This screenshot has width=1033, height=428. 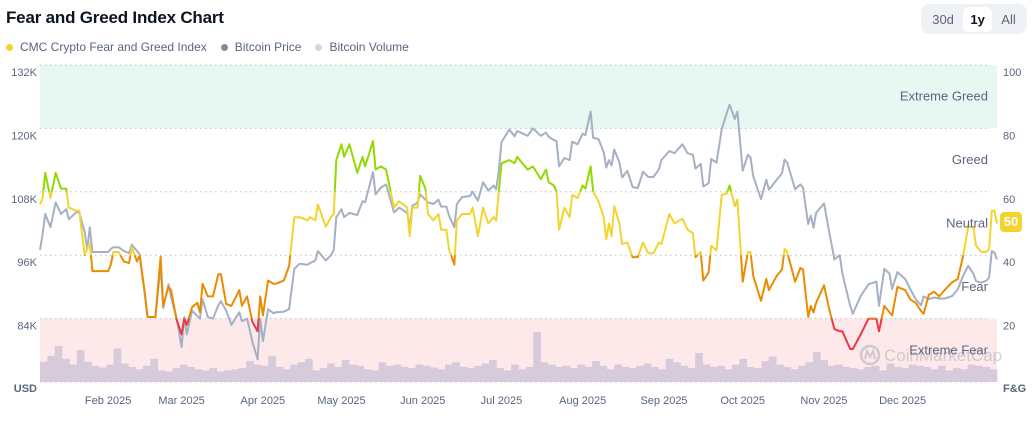 I want to click on watermark-text: CoinMarketCap, so click(x=943, y=355).